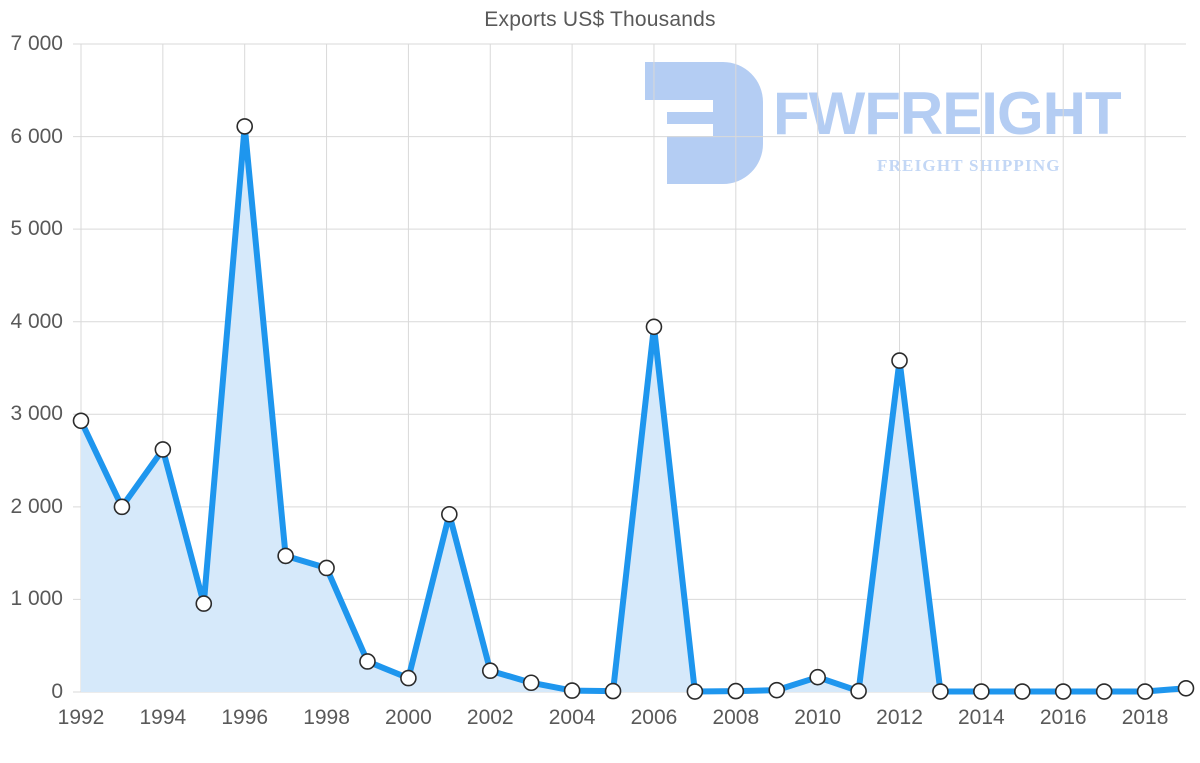 The width and height of the screenshot is (1200, 763). Describe the element at coordinates (36, 229) in the screenshot. I see `y-axis-tick-label: 5 000` at that location.